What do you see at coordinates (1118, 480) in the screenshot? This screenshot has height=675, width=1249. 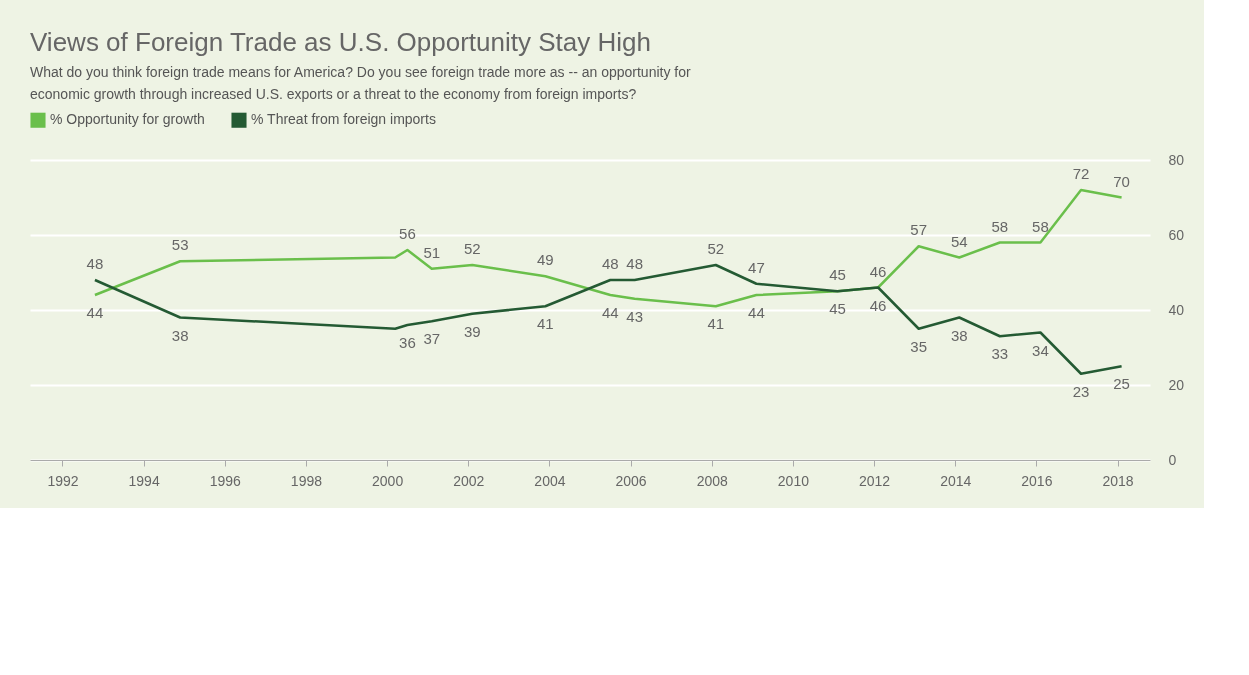 I see `x-tick-label: 2018` at bounding box center [1118, 480].